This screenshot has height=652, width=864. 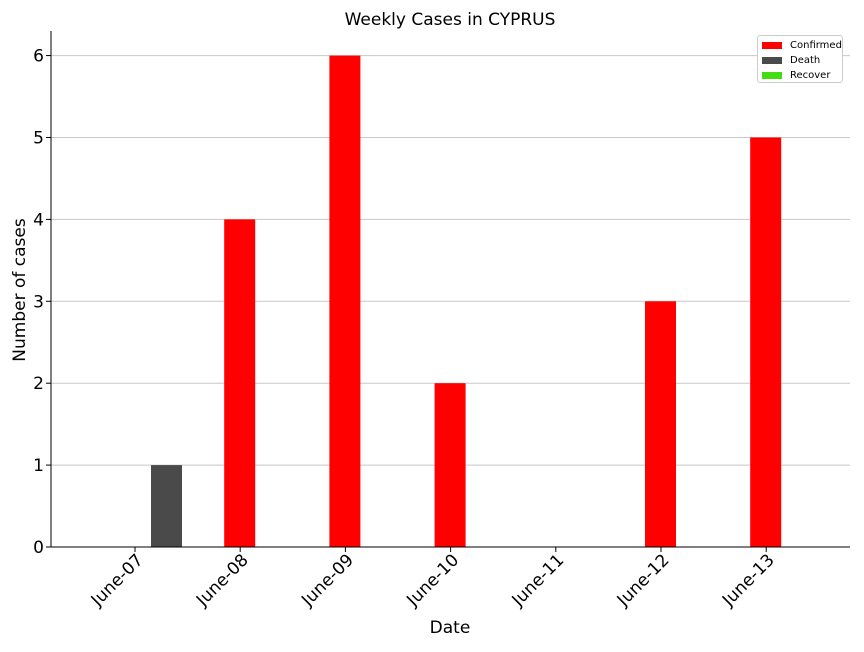 I want to click on x-tick-label: June-11, so click(x=538, y=580).